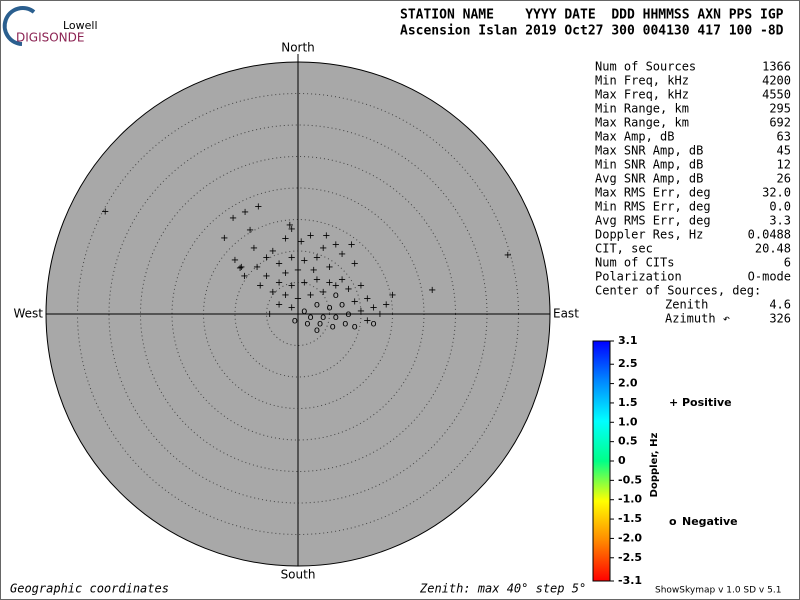  What do you see at coordinates (678, 291) in the screenshot?
I see `center-title: Center of Sources, deg:` at bounding box center [678, 291].